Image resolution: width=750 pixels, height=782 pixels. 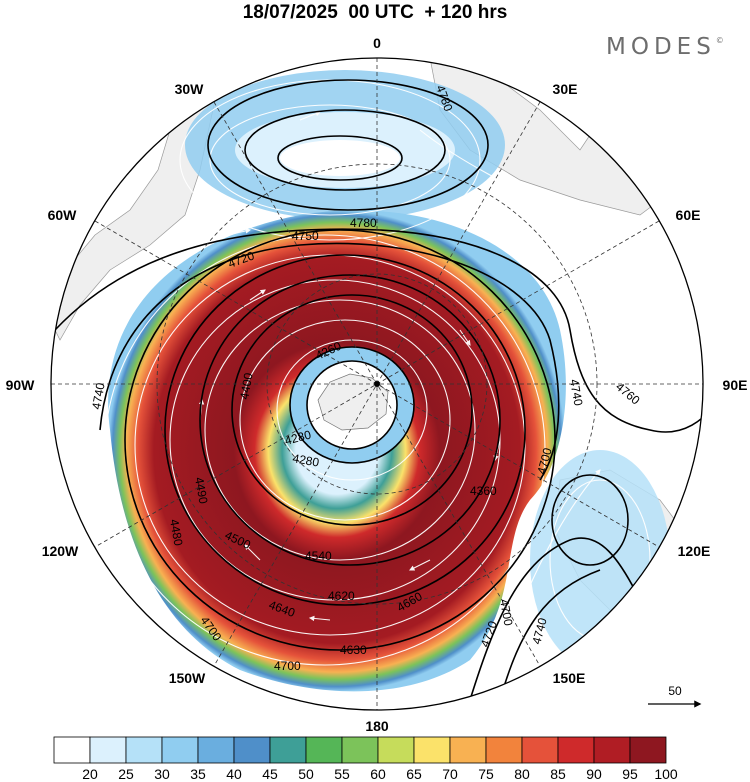 I want to click on lon-label-120w: 120W, so click(x=60, y=551).